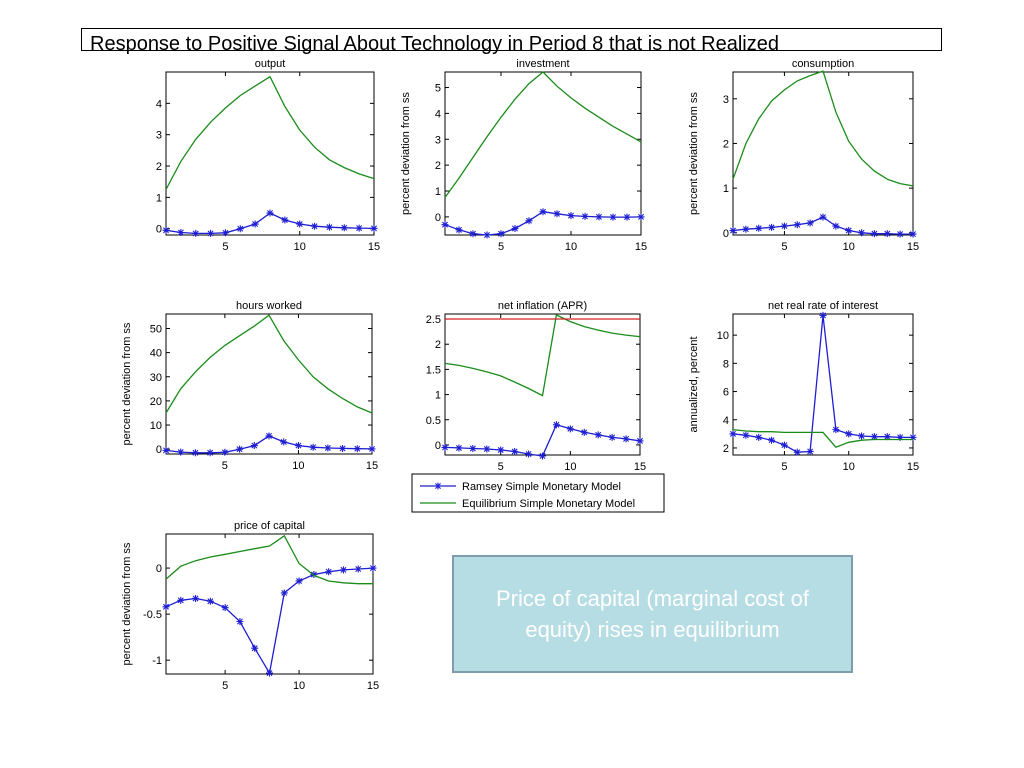 This screenshot has width=1024, height=768. Describe the element at coordinates (433, 421) in the screenshot. I see `y-tick-label: 0.5` at that location.